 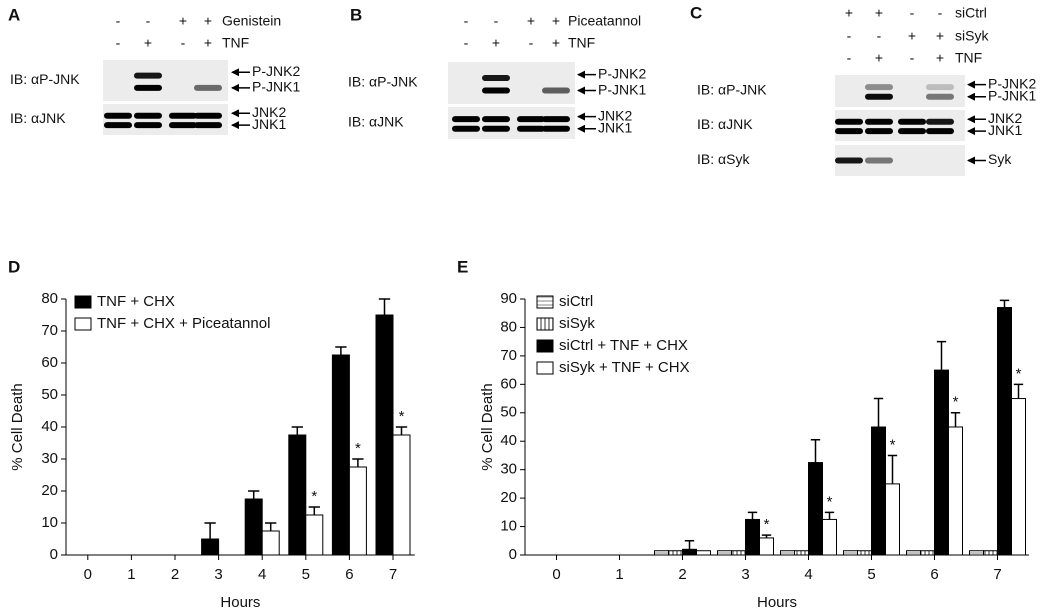 I want to click on treatment-name: Genistein, so click(x=251, y=21).